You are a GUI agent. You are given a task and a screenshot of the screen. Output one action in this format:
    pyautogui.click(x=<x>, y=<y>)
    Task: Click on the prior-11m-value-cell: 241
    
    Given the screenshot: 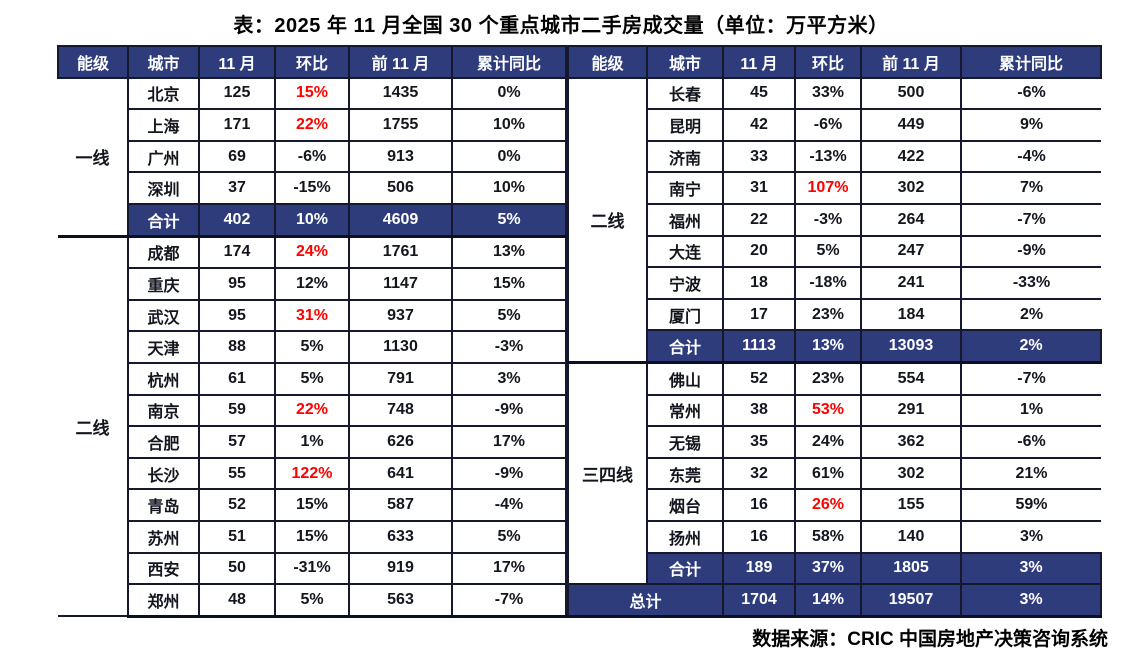 What is the action you would take?
    pyautogui.click(x=911, y=283)
    